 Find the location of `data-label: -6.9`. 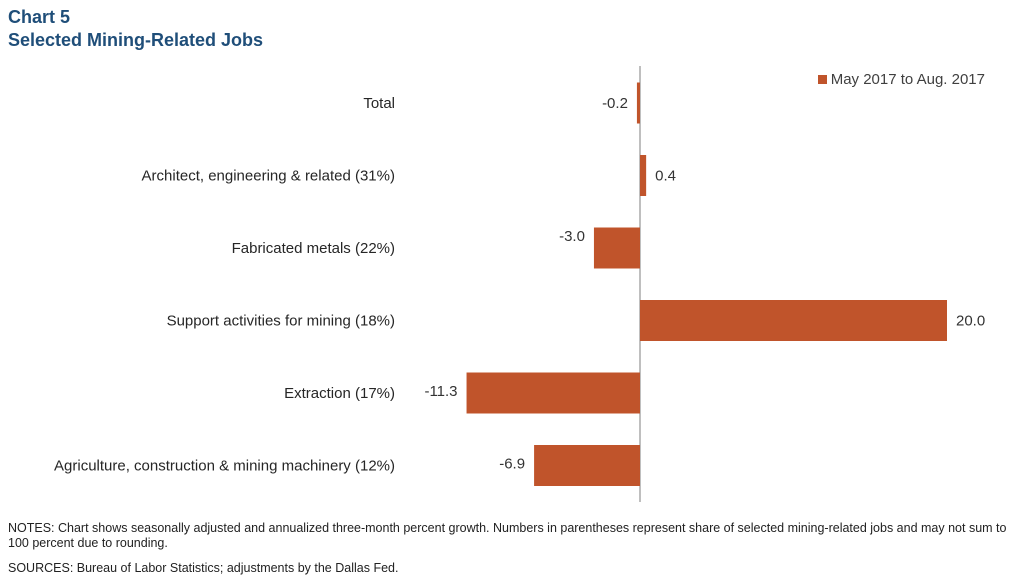

data-label: -6.9 is located at coordinates (512, 464).